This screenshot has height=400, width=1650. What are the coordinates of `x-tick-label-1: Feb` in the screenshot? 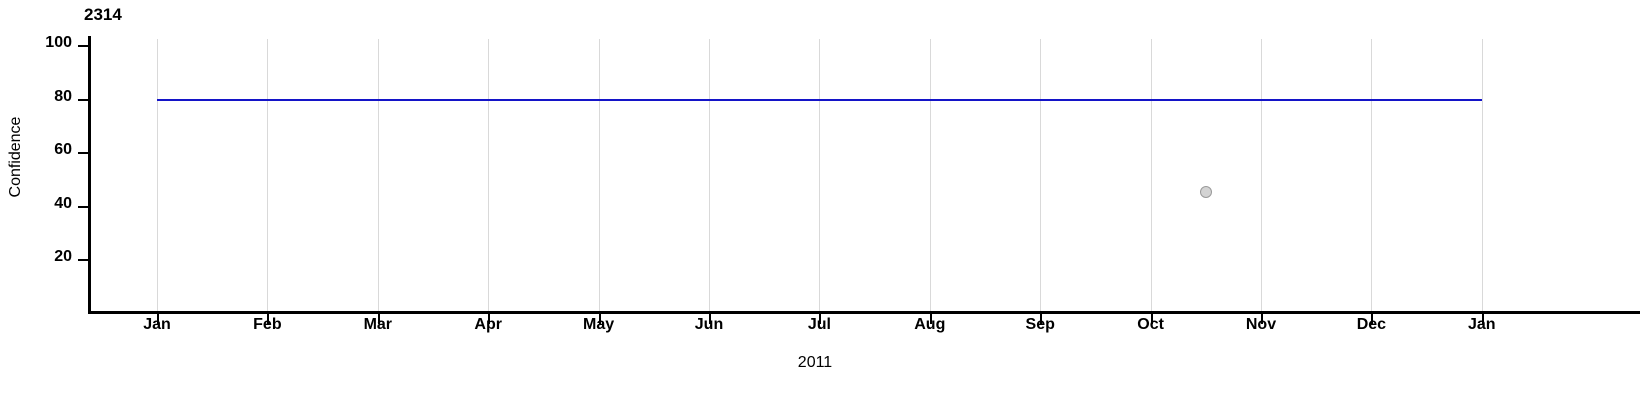 It's located at (267, 324).